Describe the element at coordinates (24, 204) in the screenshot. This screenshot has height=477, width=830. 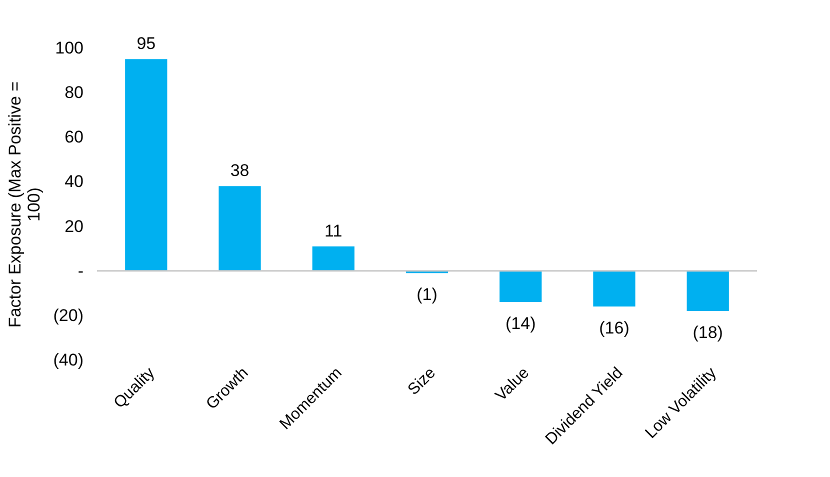
I see `y-axis-title: Factor Exposure (Max Positive = 100)` at that location.